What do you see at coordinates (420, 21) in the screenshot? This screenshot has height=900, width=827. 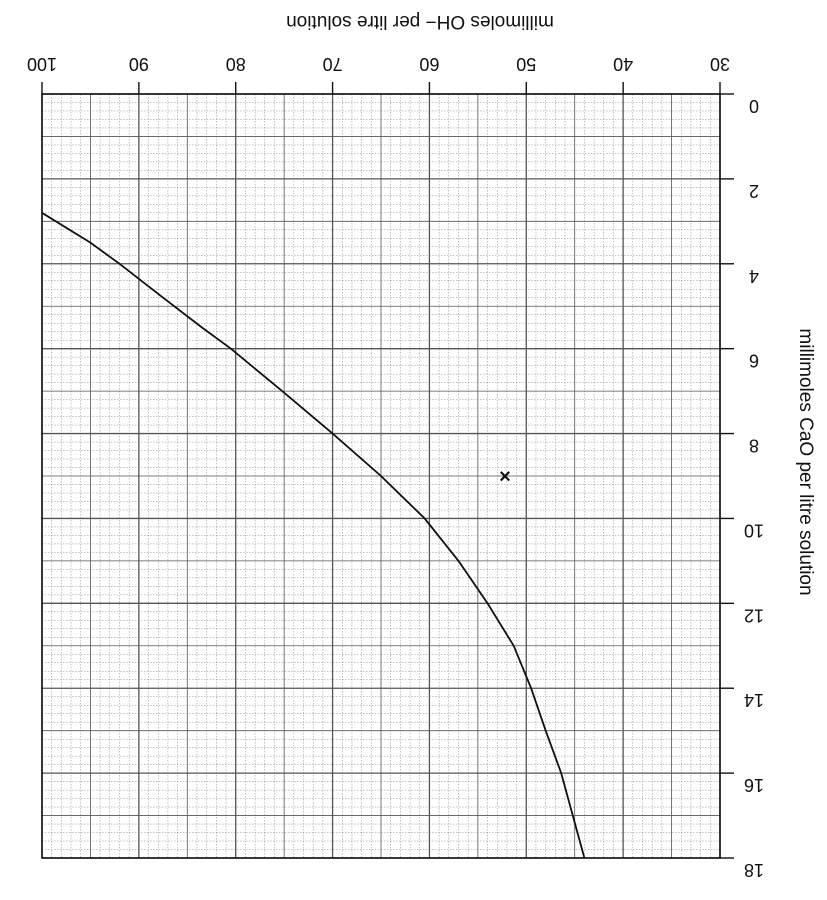 I see `y-axis-title: millimoles OH− per litre solution` at bounding box center [420, 21].